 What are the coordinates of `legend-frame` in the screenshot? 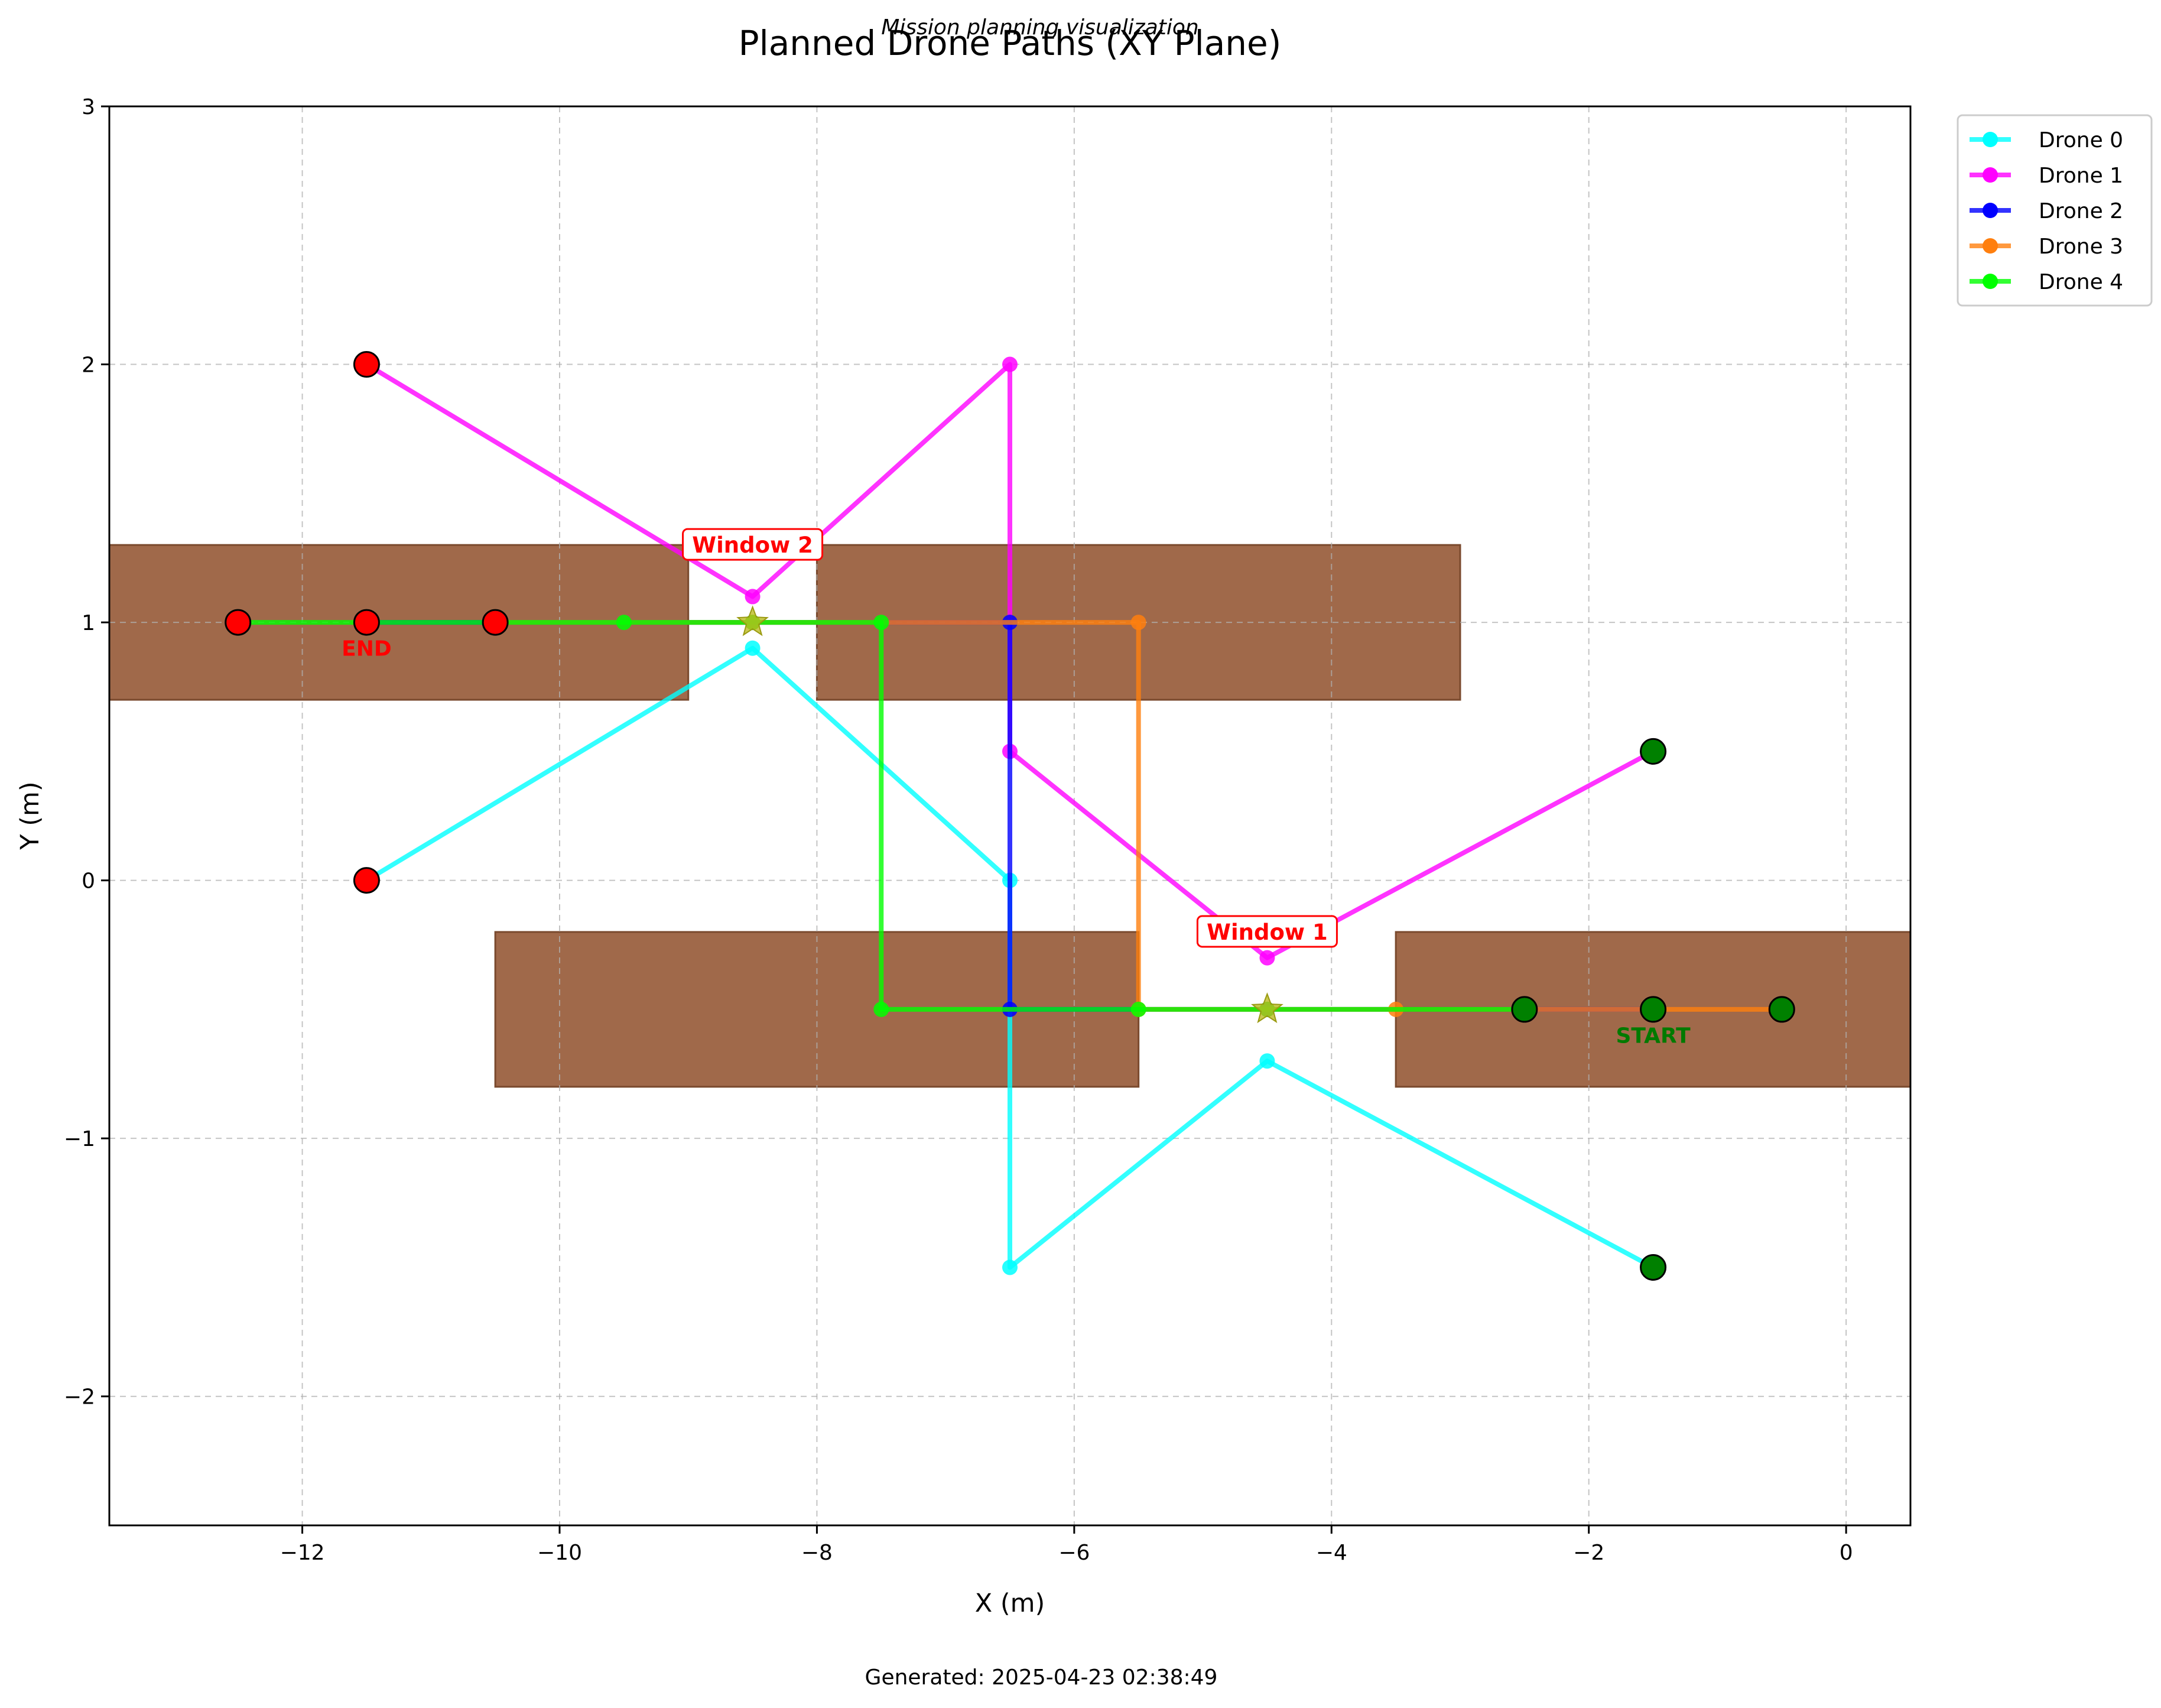 It's located at (2055, 210).